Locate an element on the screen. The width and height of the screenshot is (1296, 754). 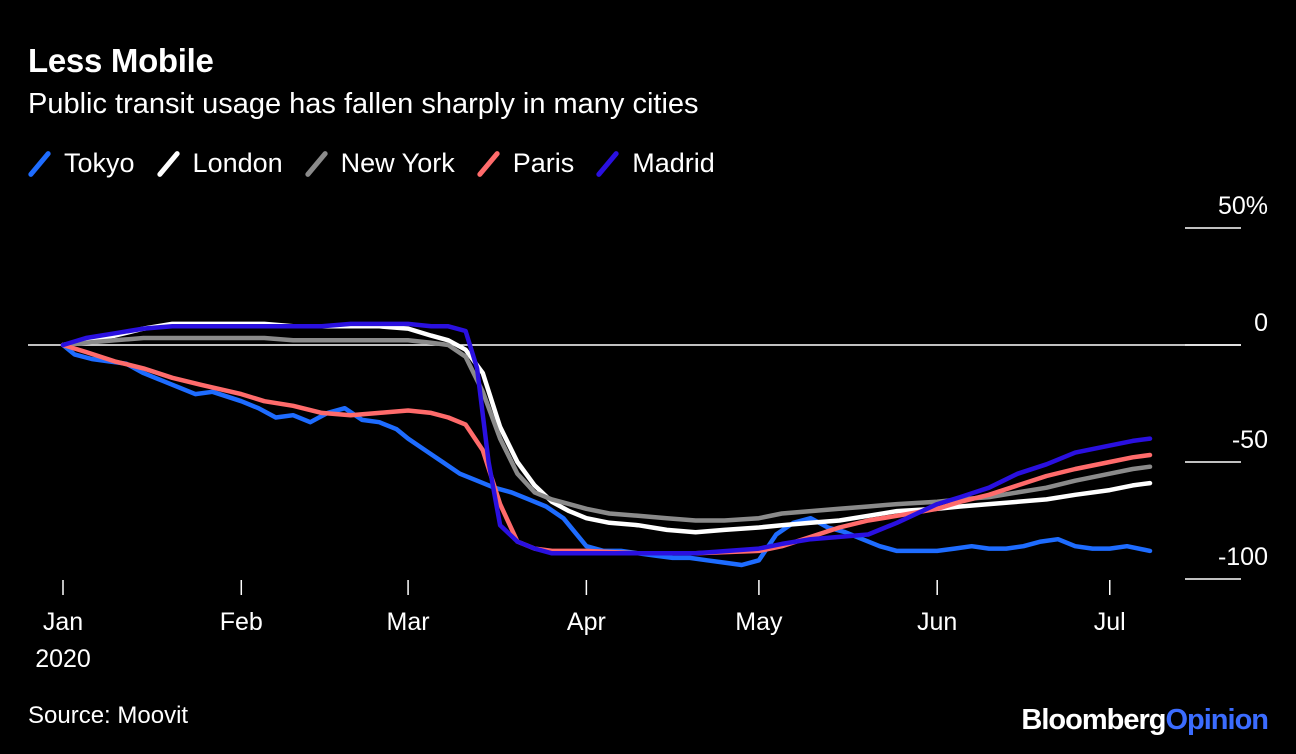
x-tick-label: May is located at coordinates (759, 622).